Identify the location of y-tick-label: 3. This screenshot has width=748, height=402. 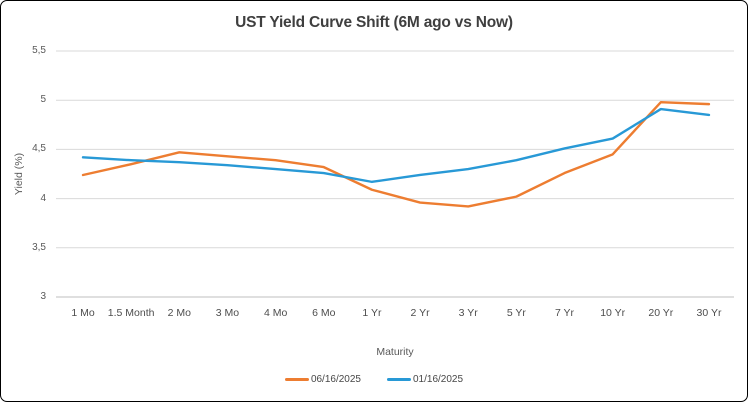
(43, 296).